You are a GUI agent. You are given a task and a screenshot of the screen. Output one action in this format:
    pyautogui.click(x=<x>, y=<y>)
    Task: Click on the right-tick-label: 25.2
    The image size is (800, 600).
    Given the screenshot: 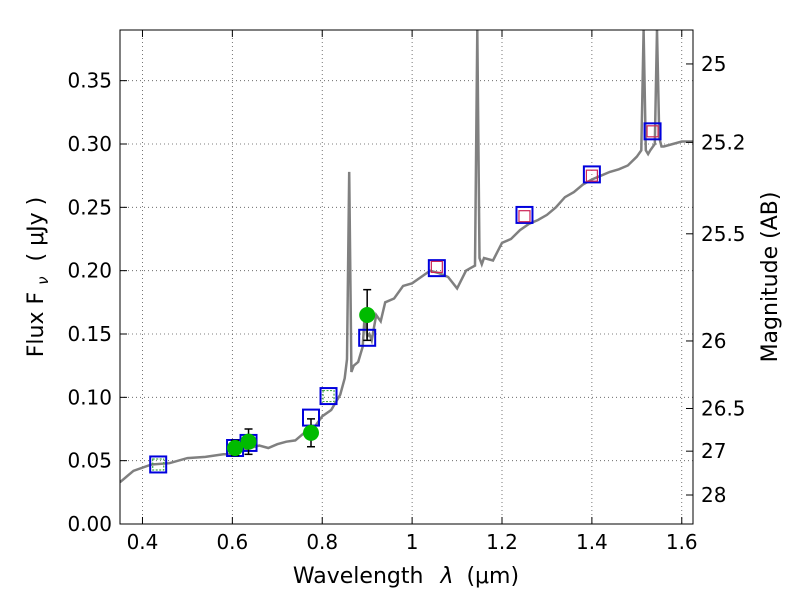 What is the action you would take?
    pyautogui.click(x=723, y=142)
    